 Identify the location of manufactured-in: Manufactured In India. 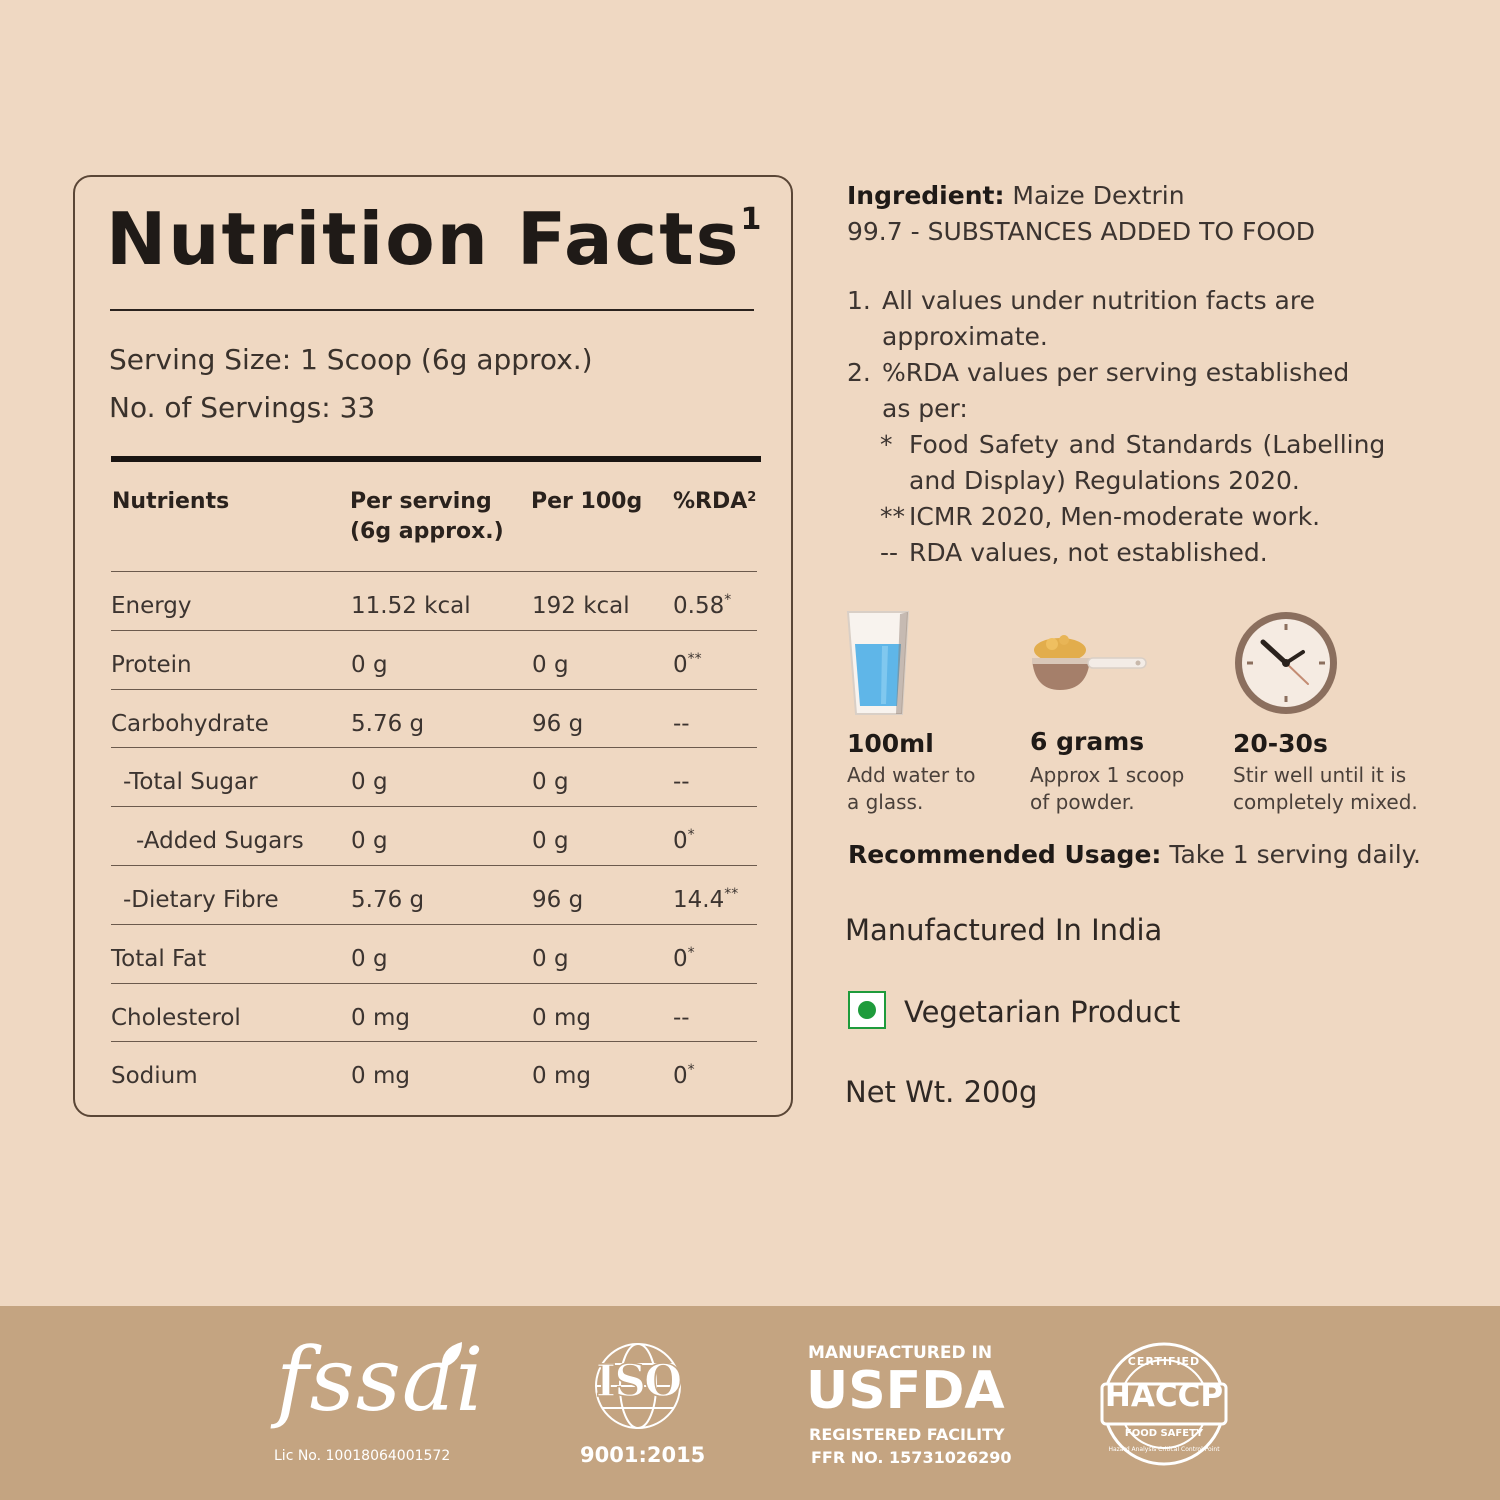
(1004, 930).